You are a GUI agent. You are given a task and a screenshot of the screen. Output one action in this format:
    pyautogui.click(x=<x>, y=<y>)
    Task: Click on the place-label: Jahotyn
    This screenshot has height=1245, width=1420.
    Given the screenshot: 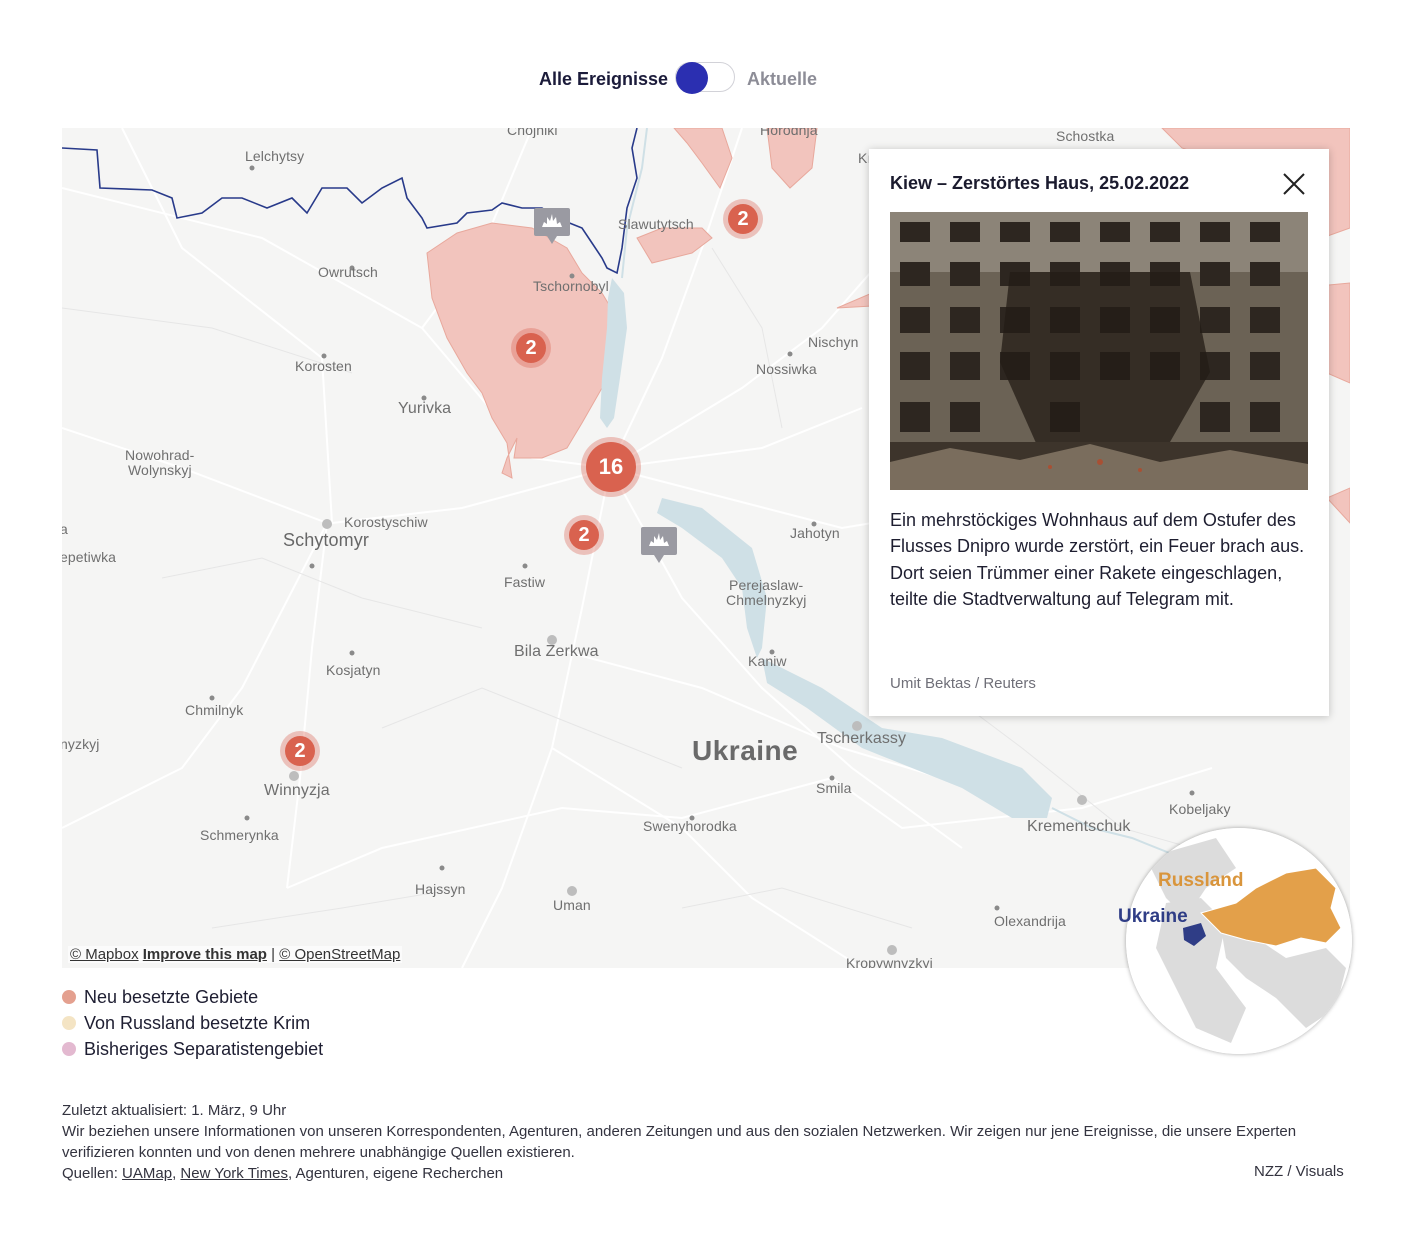 What is the action you would take?
    pyautogui.click(x=815, y=533)
    